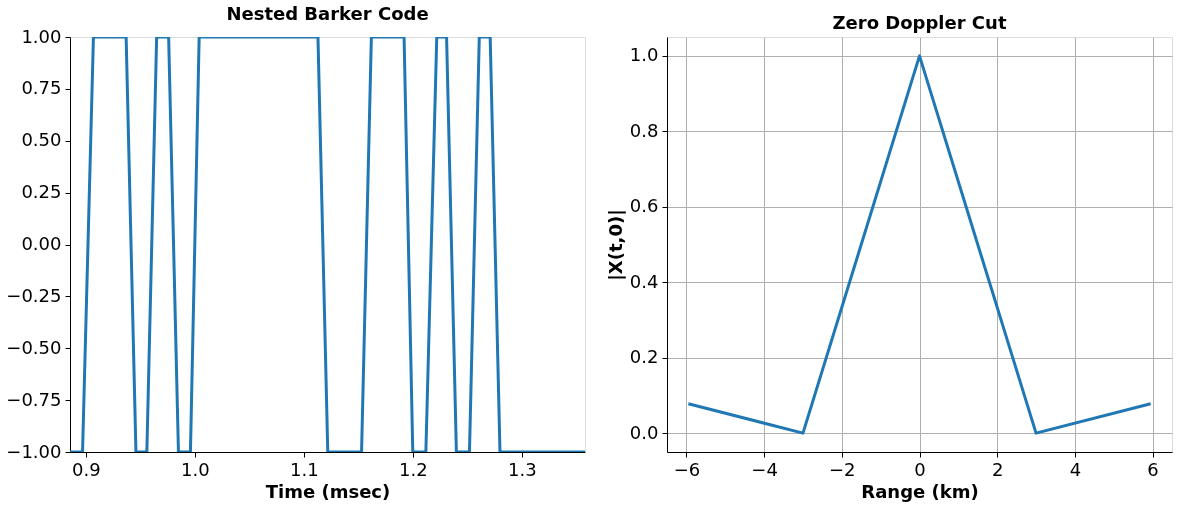  What do you see at coordinates (41, 140) in the screenshot?
I see `y-tick-label: 0.50` at bounding box center [41, 140].